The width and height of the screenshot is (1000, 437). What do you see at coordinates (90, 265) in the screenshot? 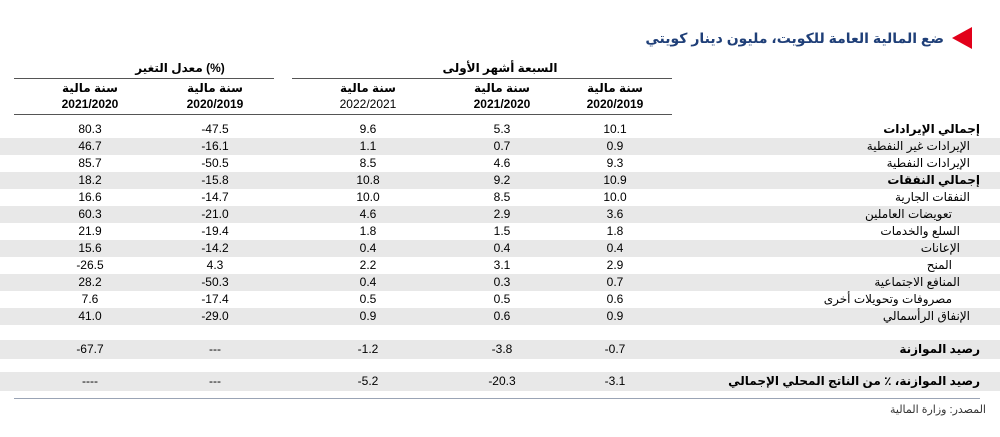
I see `table-cell: -26.5` at bounding box center [90, 265].